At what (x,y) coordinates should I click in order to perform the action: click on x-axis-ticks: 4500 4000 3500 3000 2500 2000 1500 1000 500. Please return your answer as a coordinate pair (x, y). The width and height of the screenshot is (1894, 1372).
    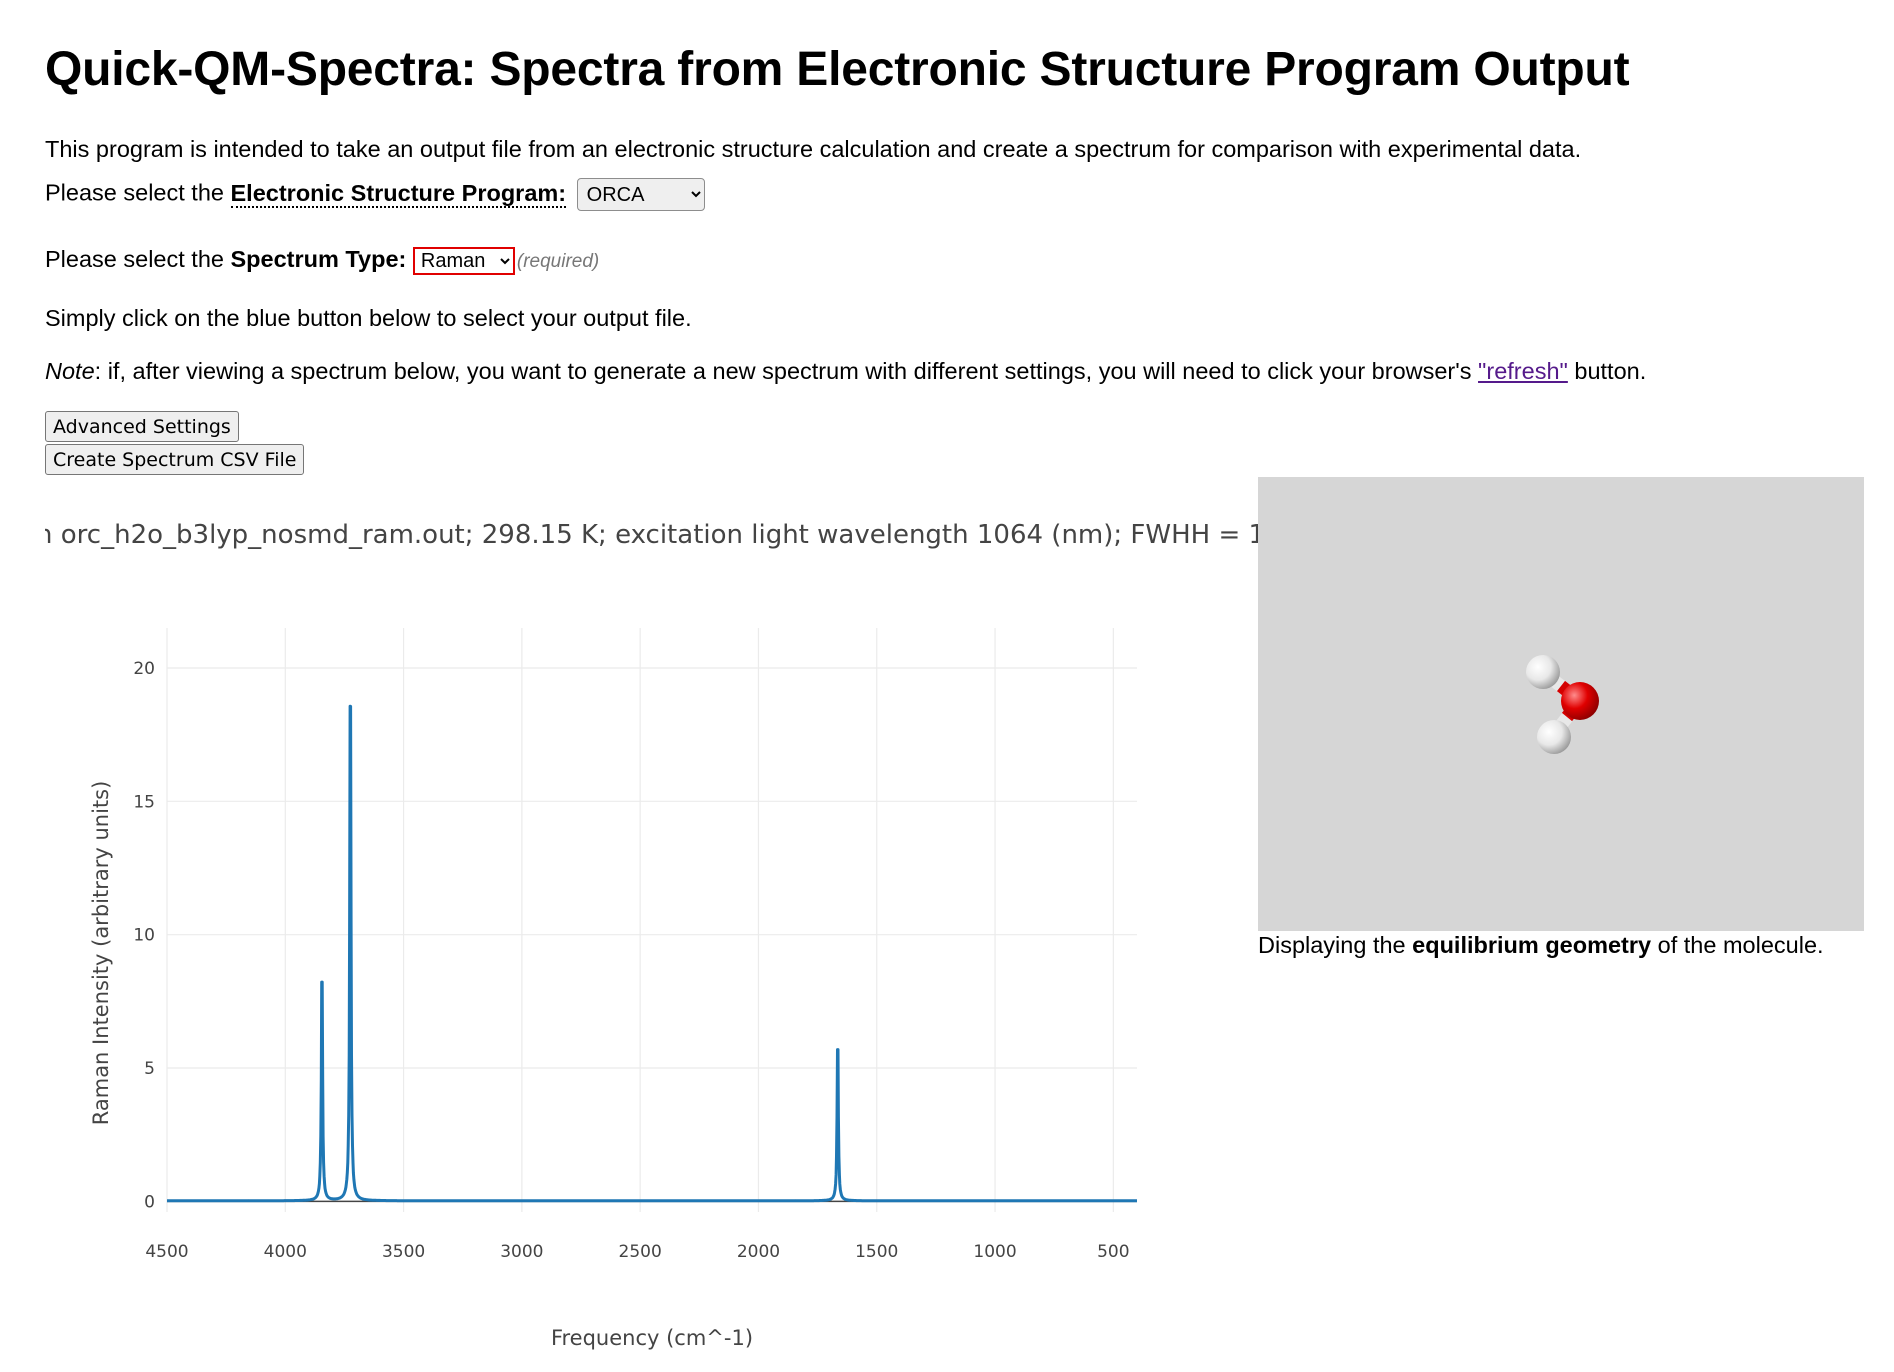
    Looking at the image, I should click on (637, 1252).